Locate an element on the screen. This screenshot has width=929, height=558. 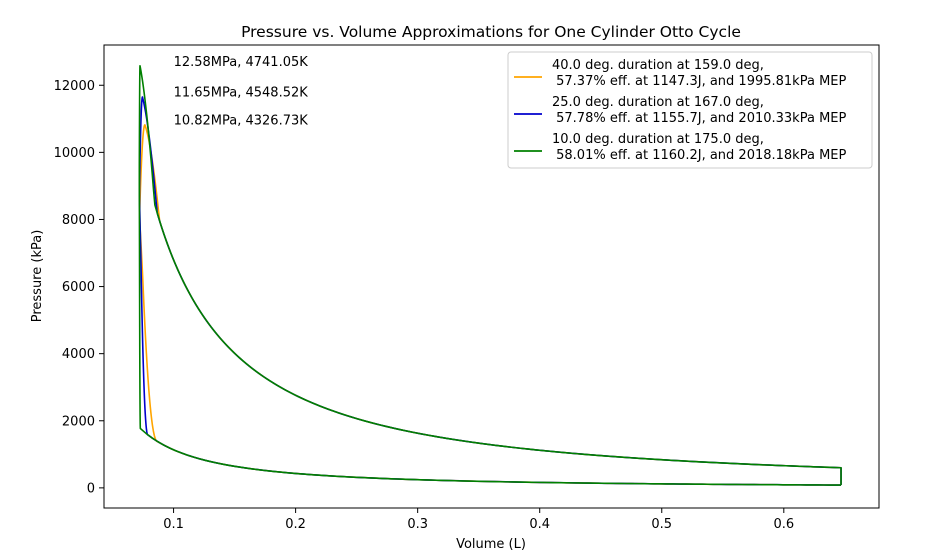
legend-box is located at coordinates (690, 110).